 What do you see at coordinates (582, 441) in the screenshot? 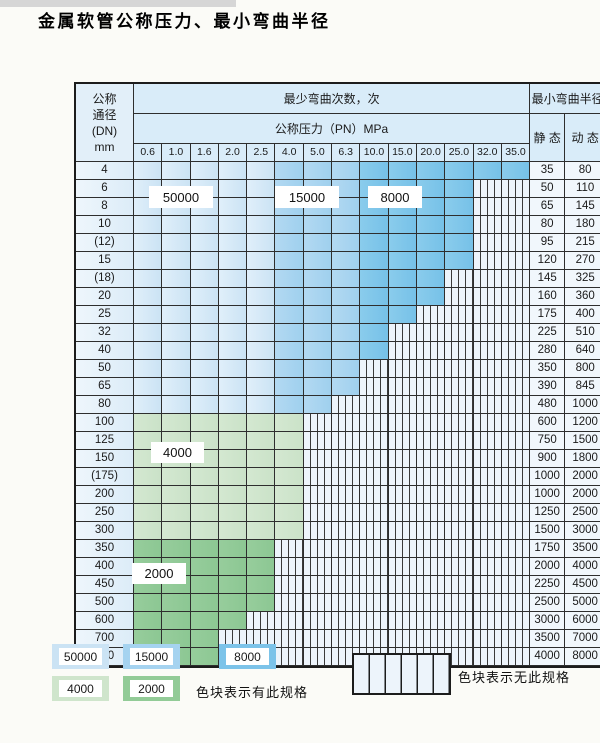
I see `dynamic-radius-cell: 1500` at bounding box center [582, 441].